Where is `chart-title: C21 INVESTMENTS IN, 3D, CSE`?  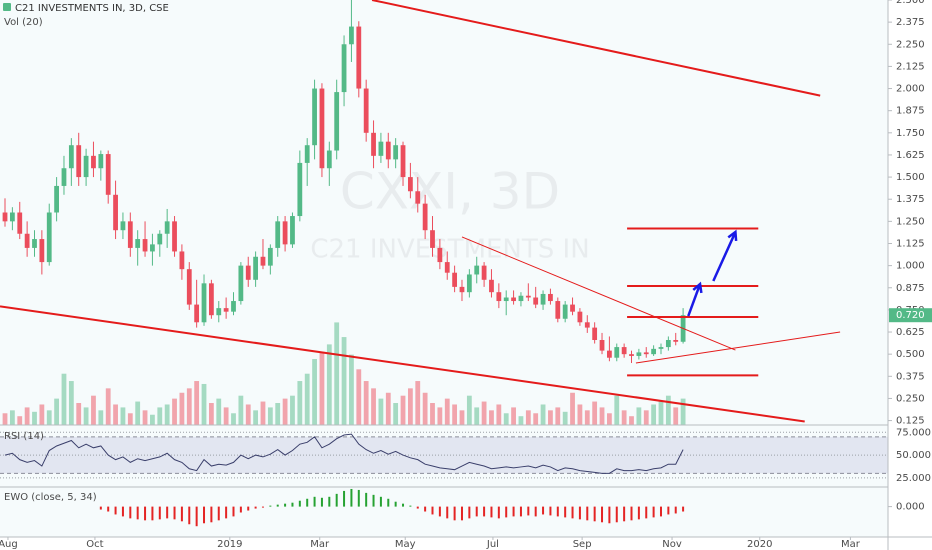
chart-title: C21 INVESTMENTS IN, 3D, CSE is located at coordinates (92, 8).